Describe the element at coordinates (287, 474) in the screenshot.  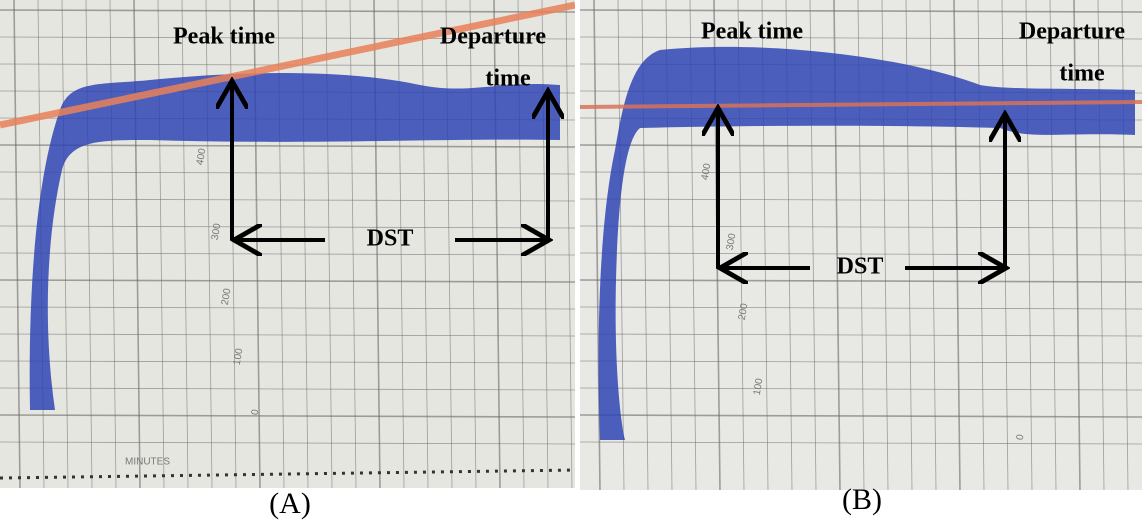
I see `perforation` at that location.